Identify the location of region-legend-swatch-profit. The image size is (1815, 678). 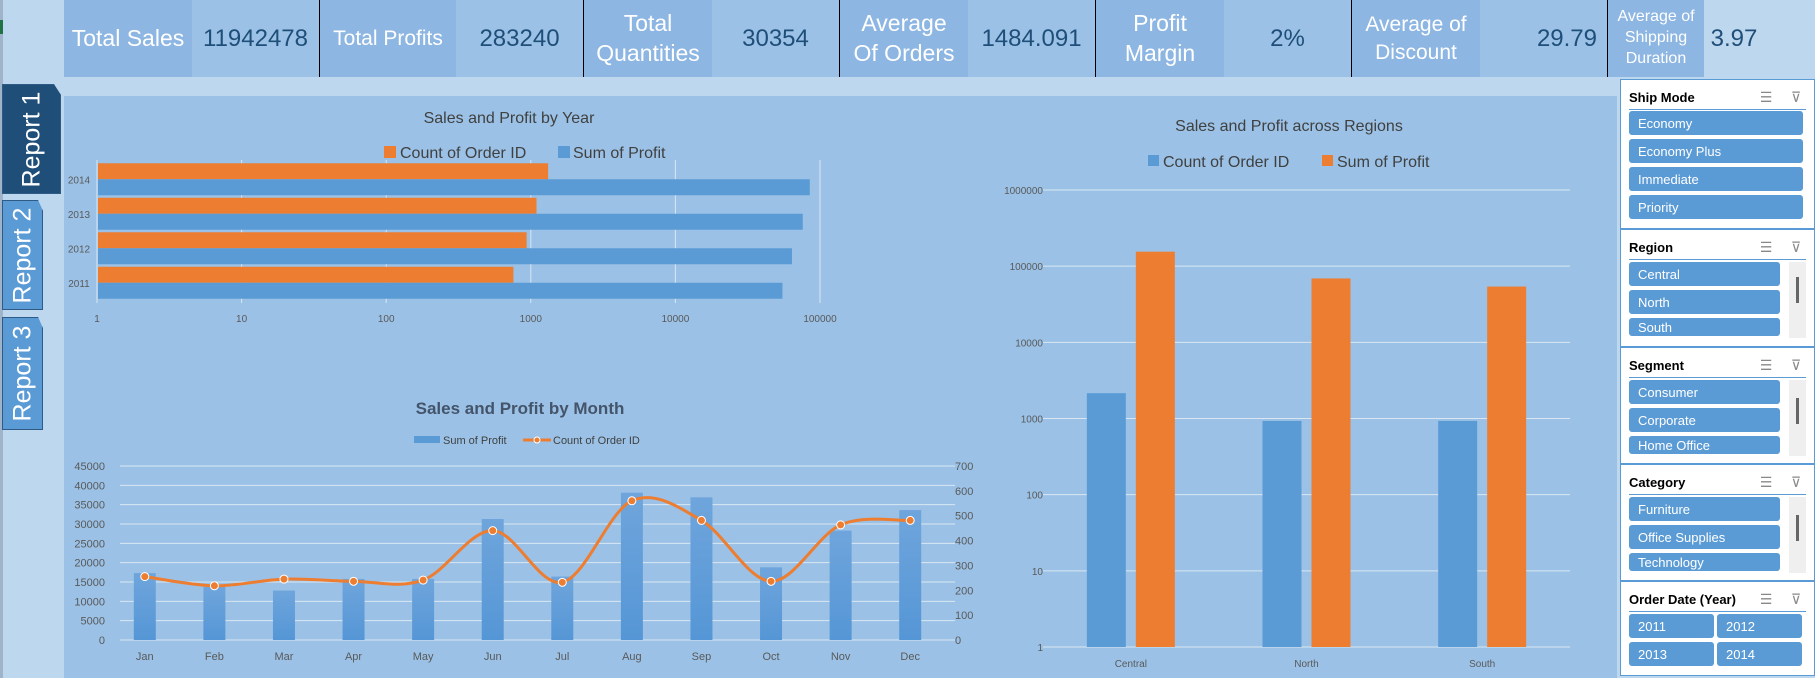
(1327, 160).